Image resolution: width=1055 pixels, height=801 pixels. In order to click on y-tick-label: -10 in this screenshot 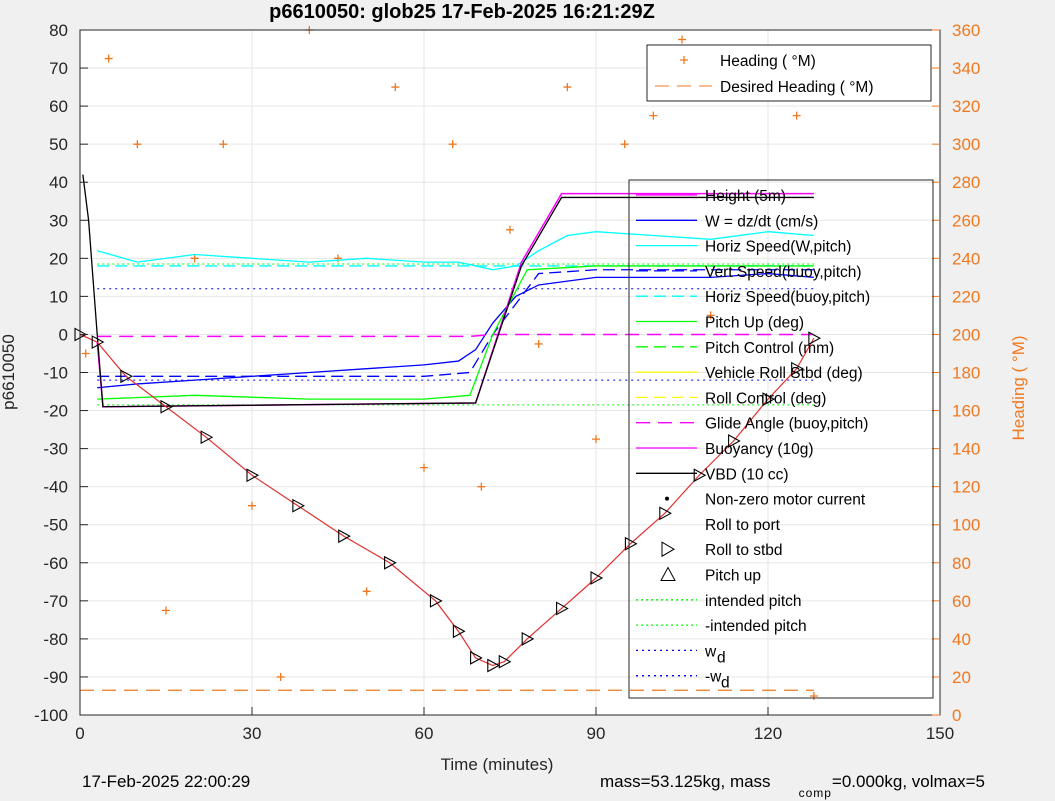, I will do `click(55, 373)`.